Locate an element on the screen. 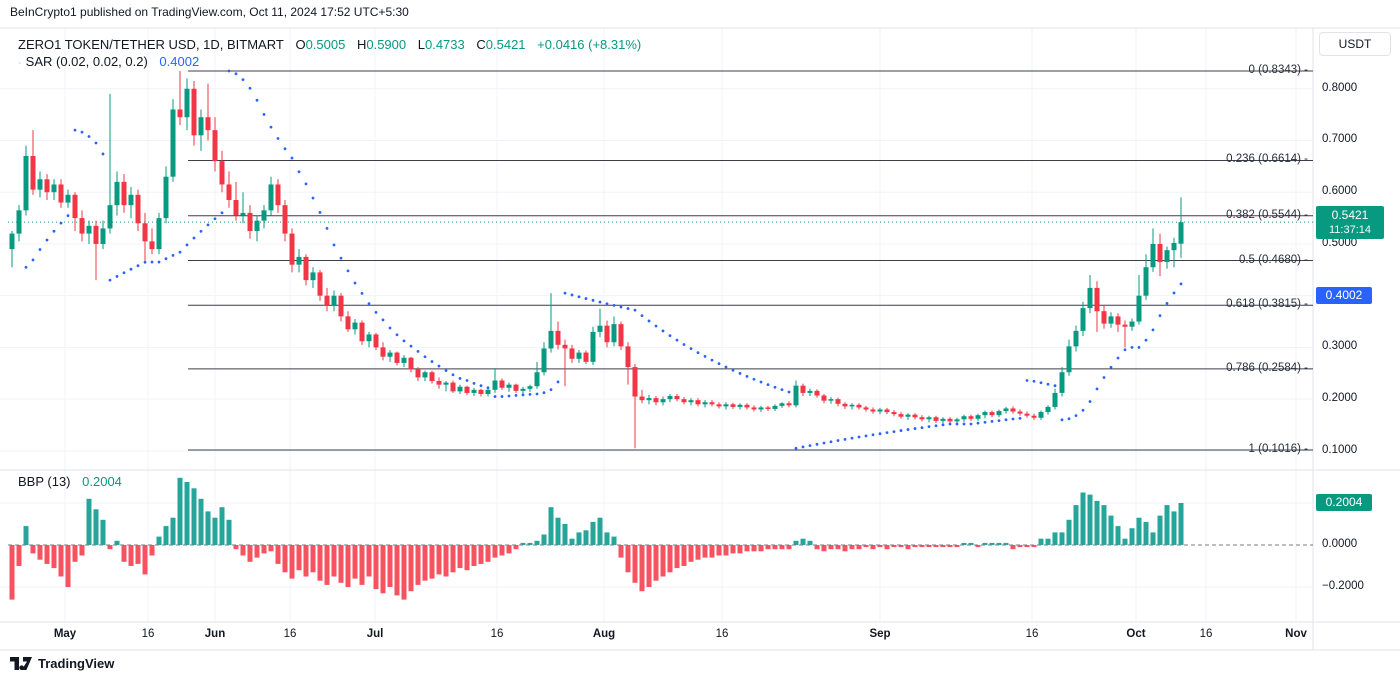 This screenshot has width=1400, height=685. sar-price-badge: 0.4002 is located at coordinates (1344, 296).